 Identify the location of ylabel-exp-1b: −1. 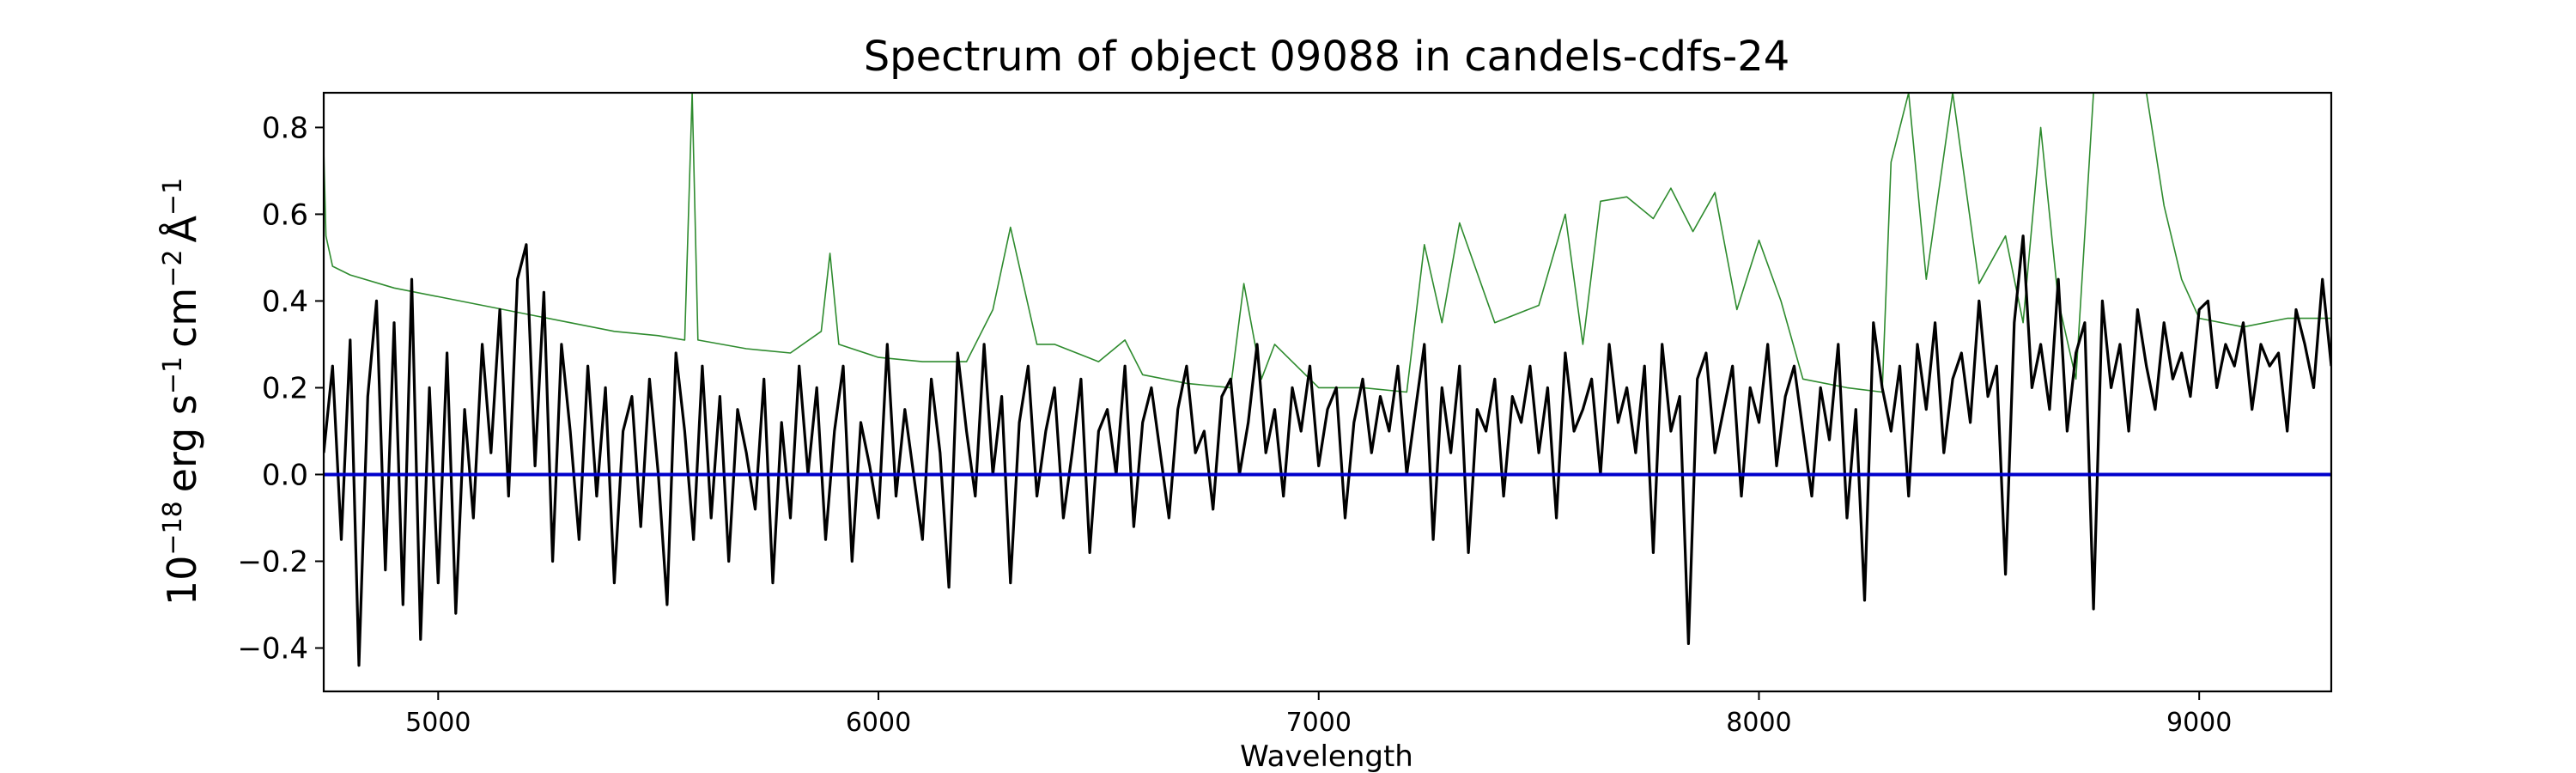
(173, 197).